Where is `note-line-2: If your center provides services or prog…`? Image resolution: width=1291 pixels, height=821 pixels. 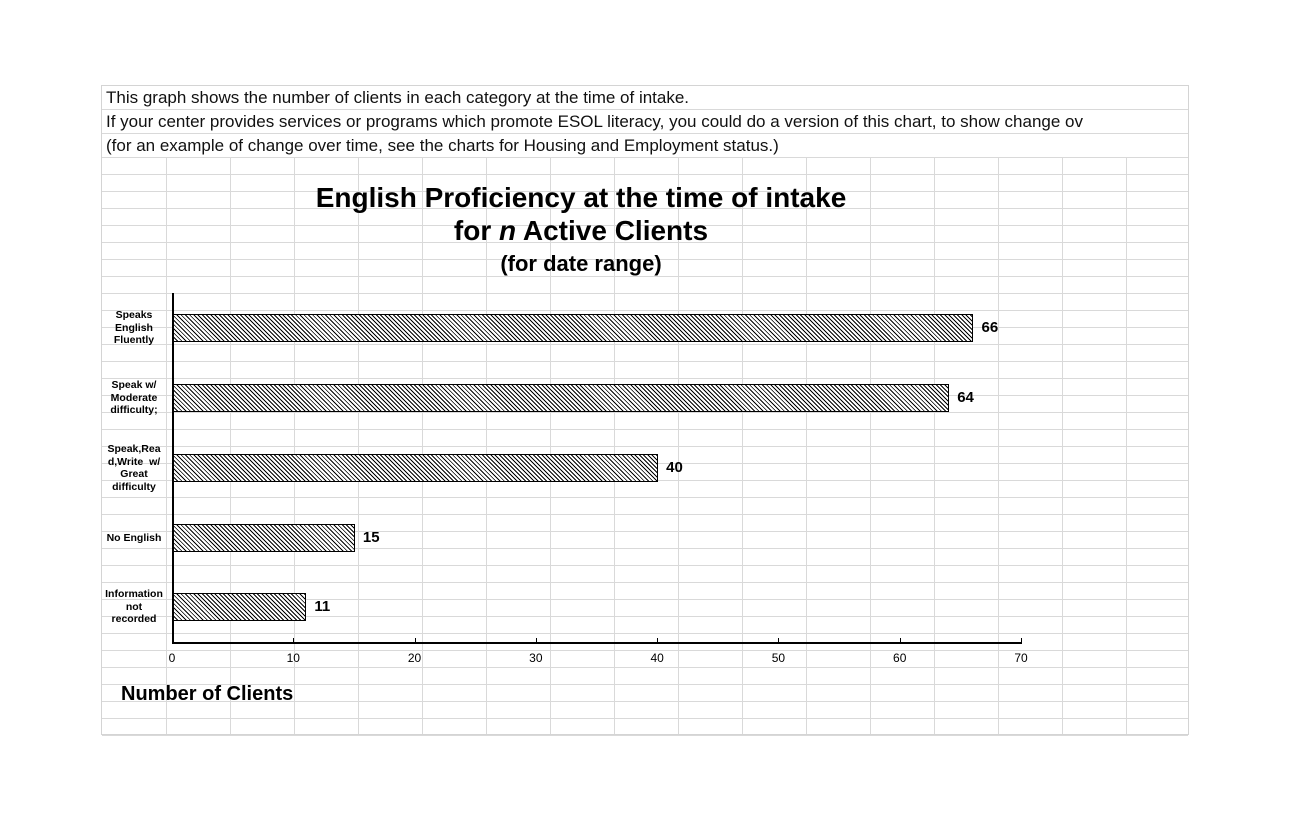
note-line-2: If your center provides services or prog… is located at coordinates (595, 121).